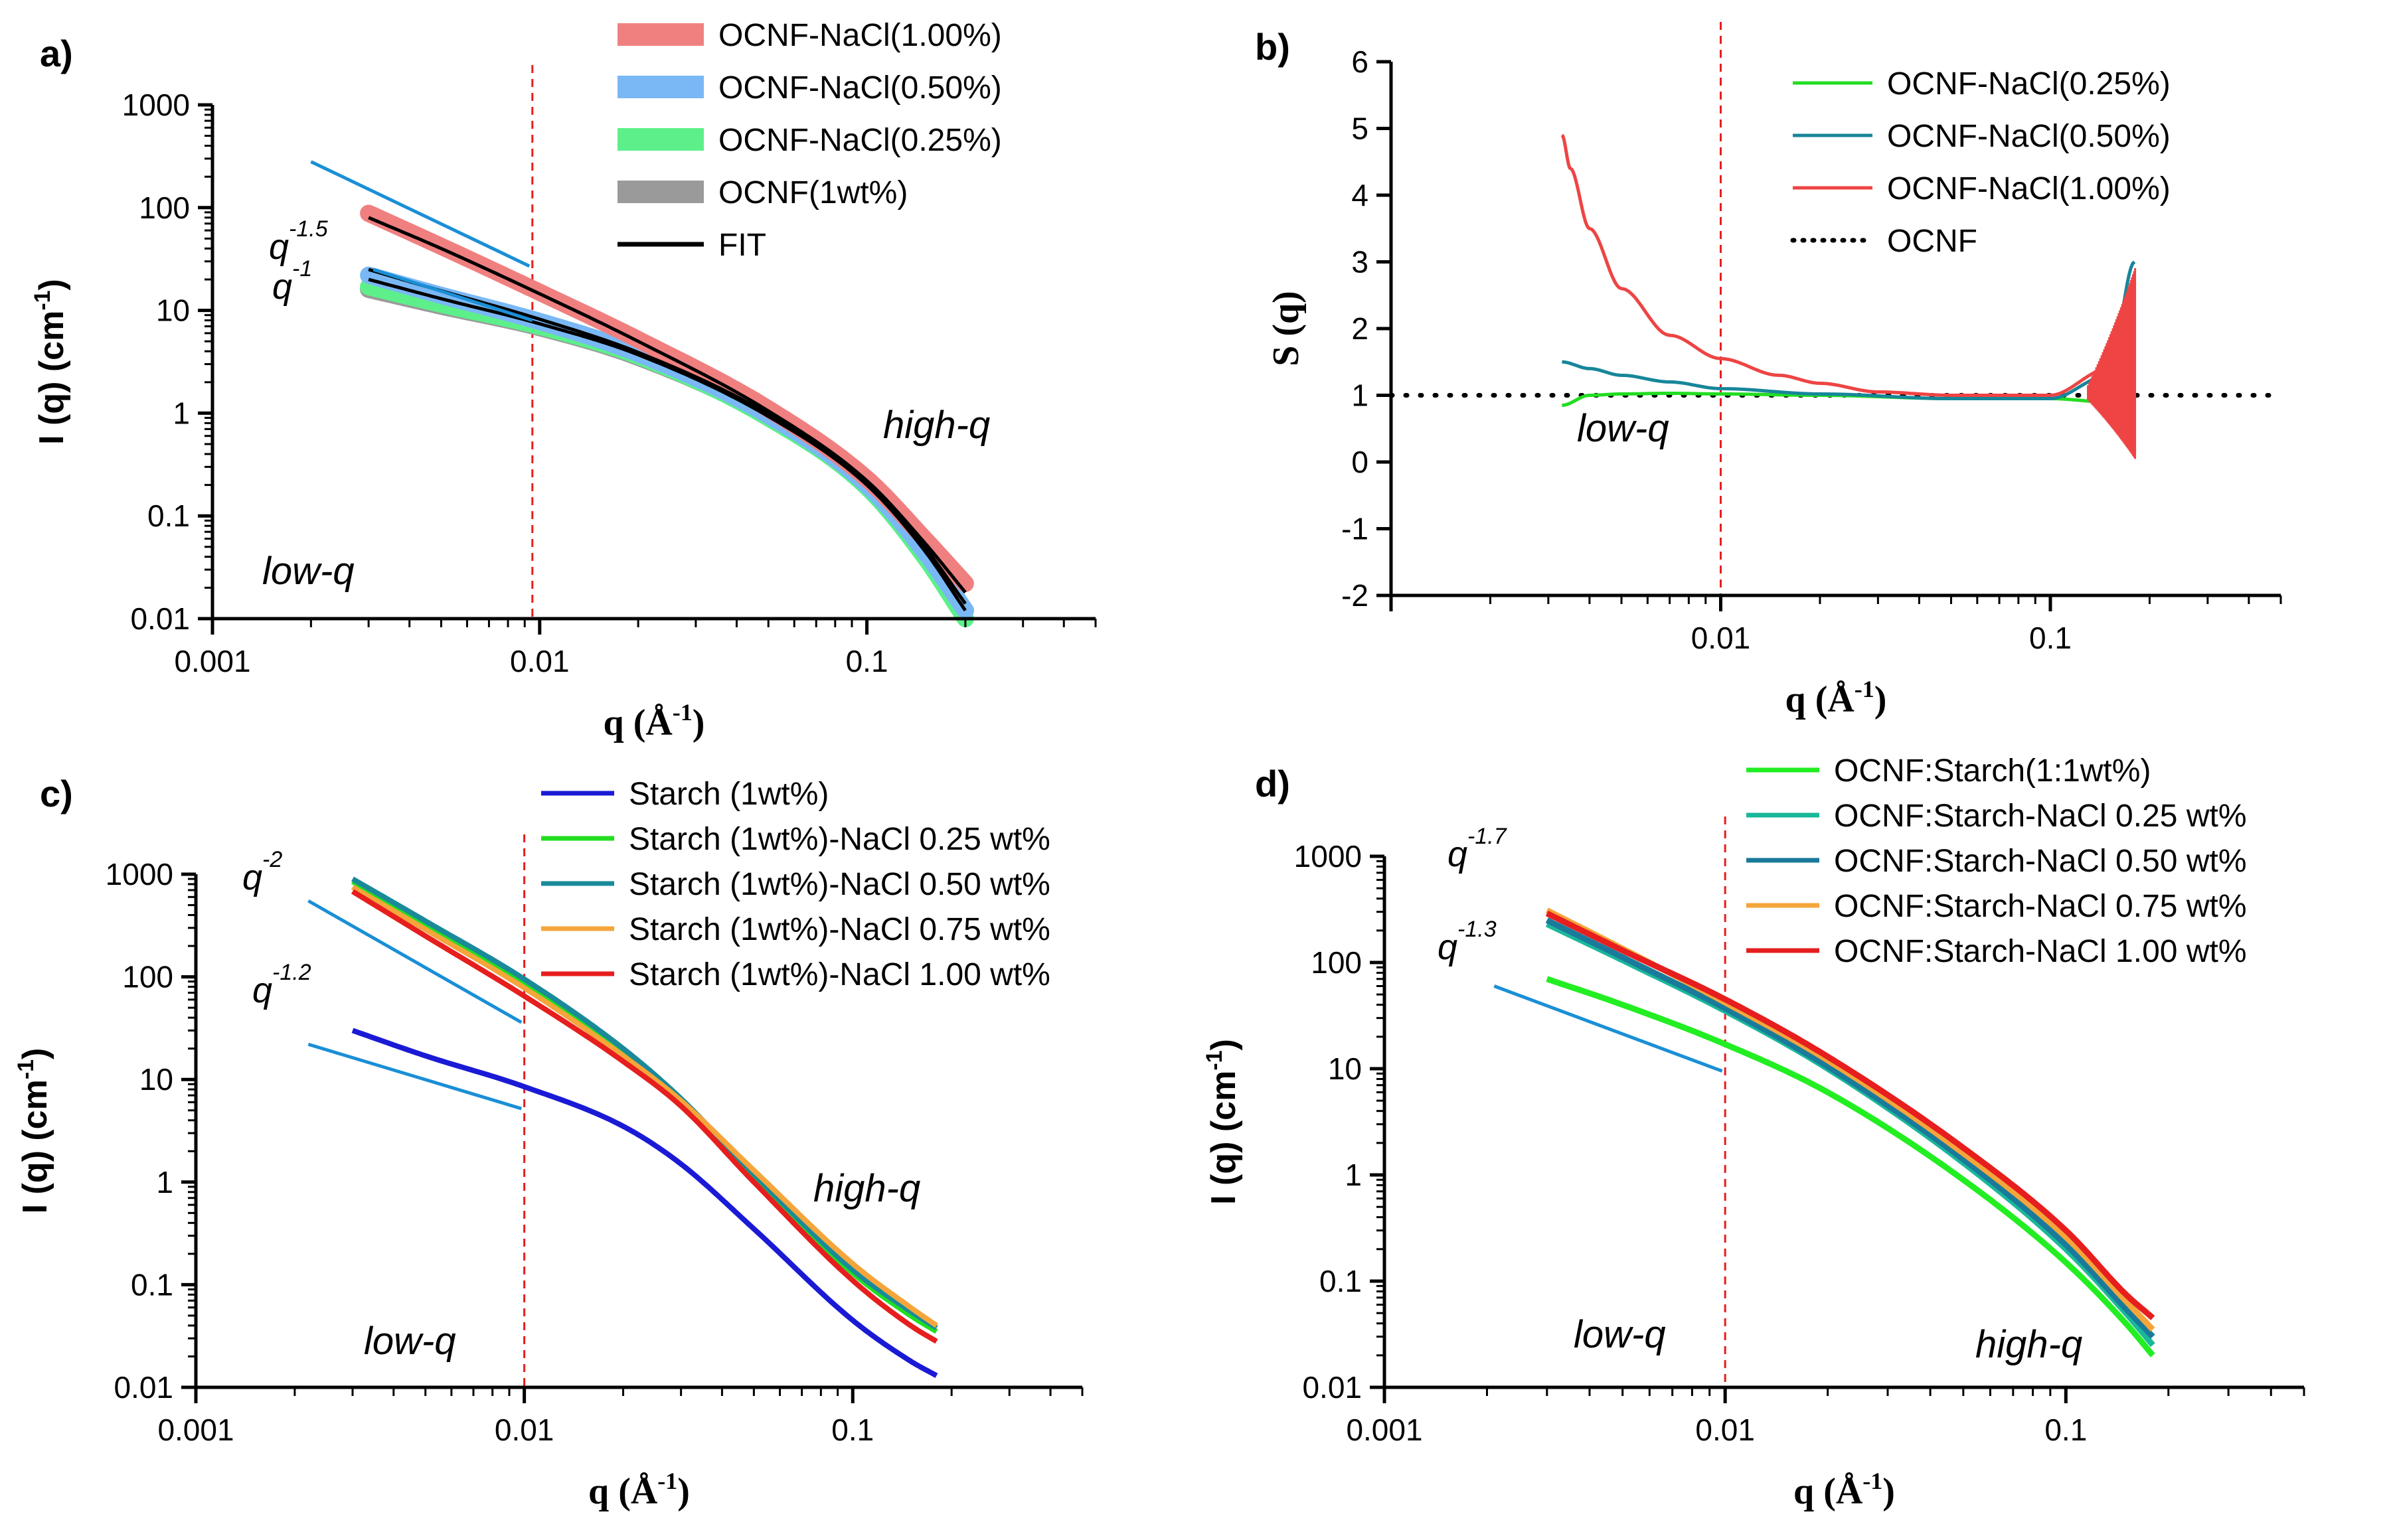 This screenshot has width=2393, height=1540. Describe the element at coordinates (1354, 529) in the screenshot. I see `y-tick-label: -1` at that location.